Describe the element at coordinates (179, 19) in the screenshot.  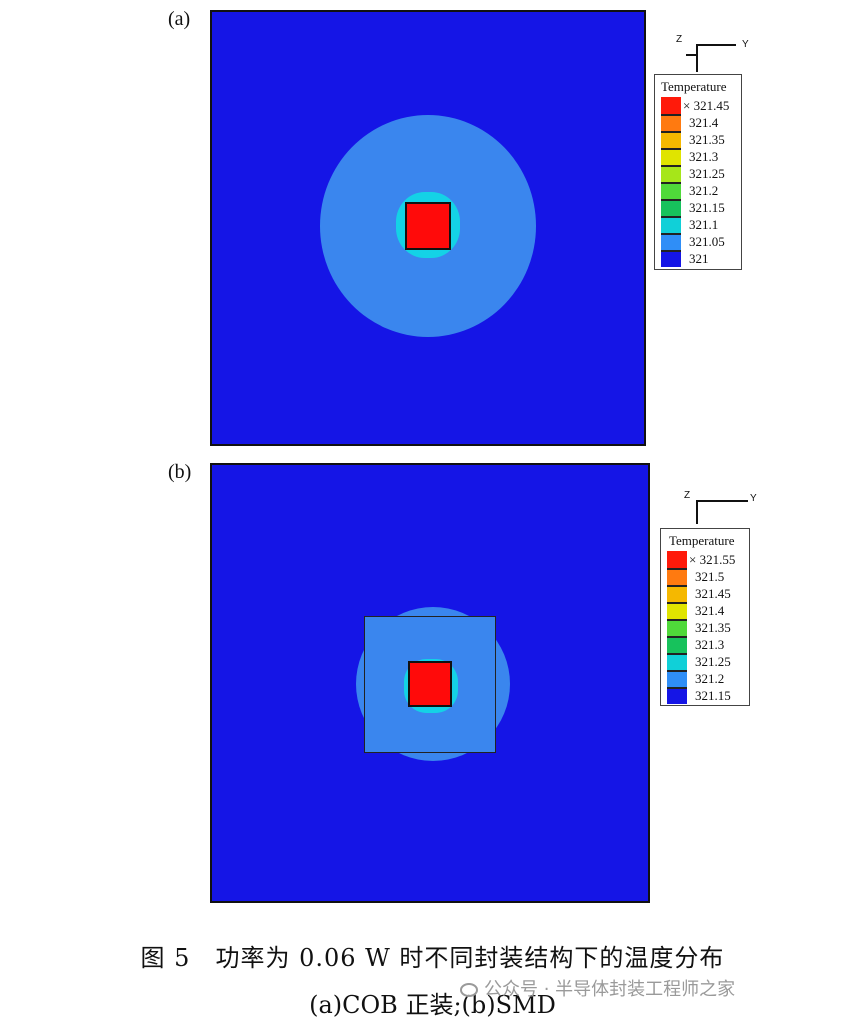
I see `panel-a-label: (a)` at that location.